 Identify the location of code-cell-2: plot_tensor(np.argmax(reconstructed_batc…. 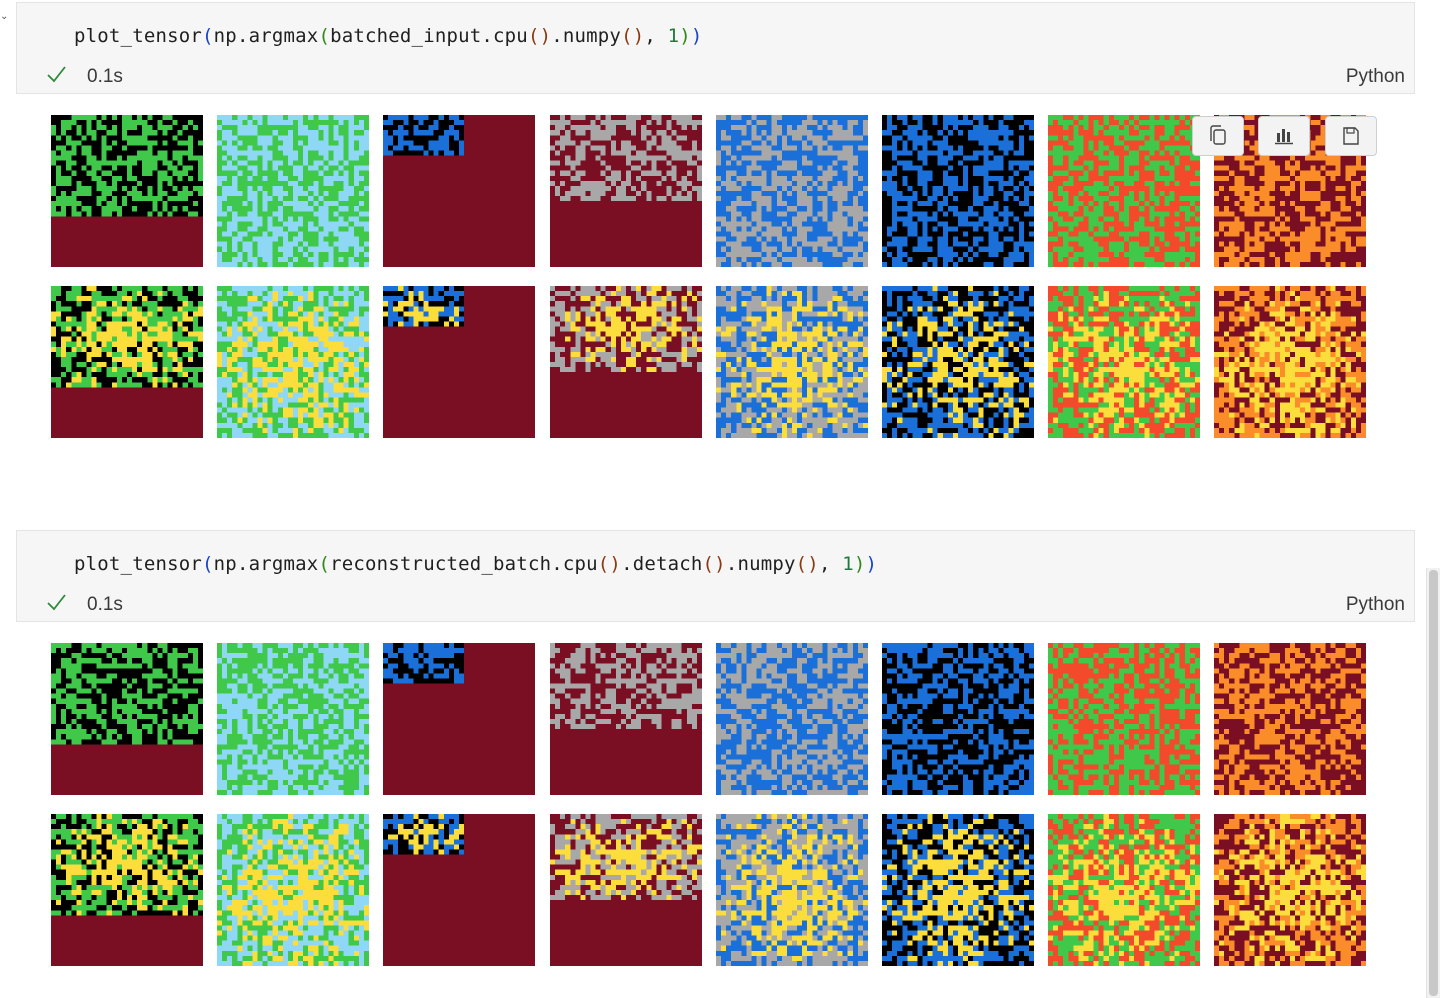
(715, 576).